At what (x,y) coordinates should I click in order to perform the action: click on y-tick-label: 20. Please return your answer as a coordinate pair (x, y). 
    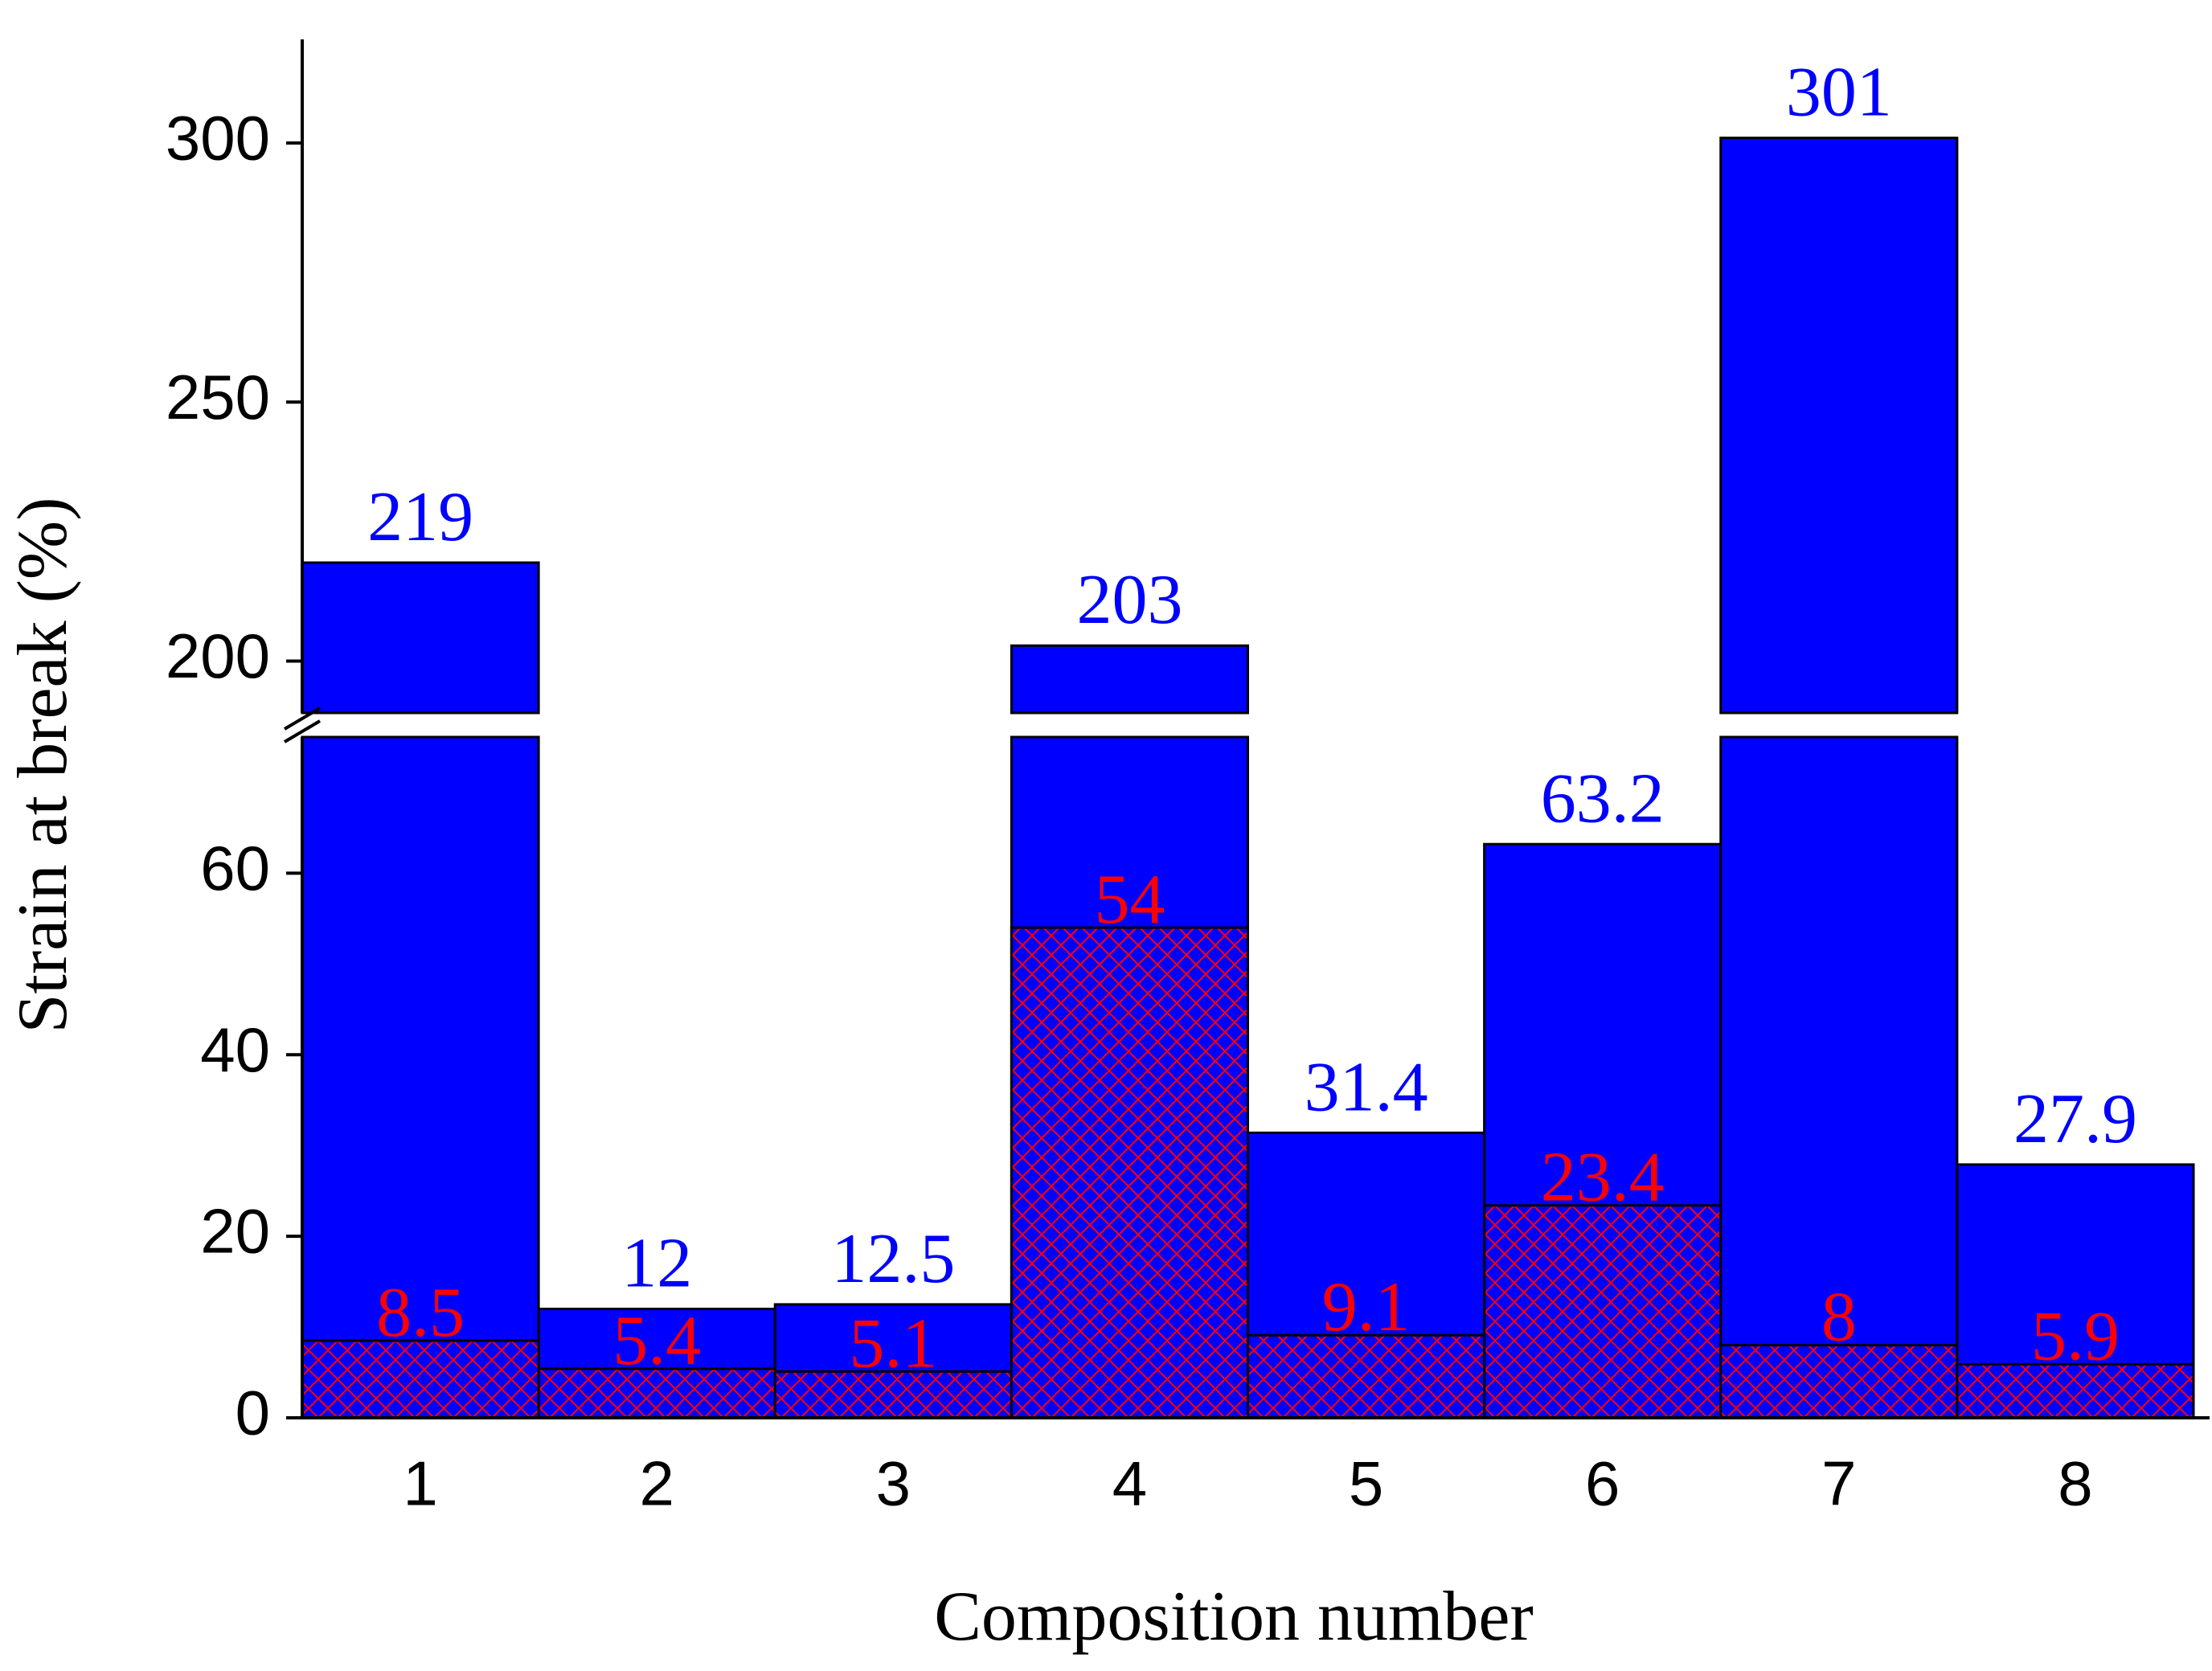
    Looking at the image, I should click on (235, 1231).